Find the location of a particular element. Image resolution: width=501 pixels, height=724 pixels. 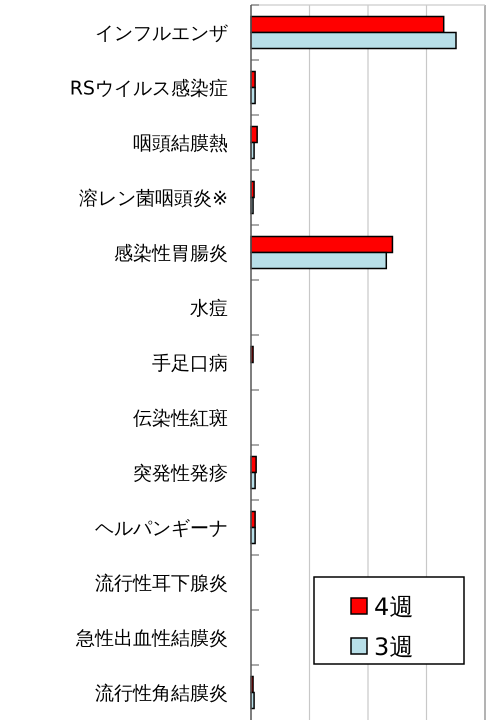

y-tick-label: 咽頭結膜熱 is located at coordinates (180, 143).